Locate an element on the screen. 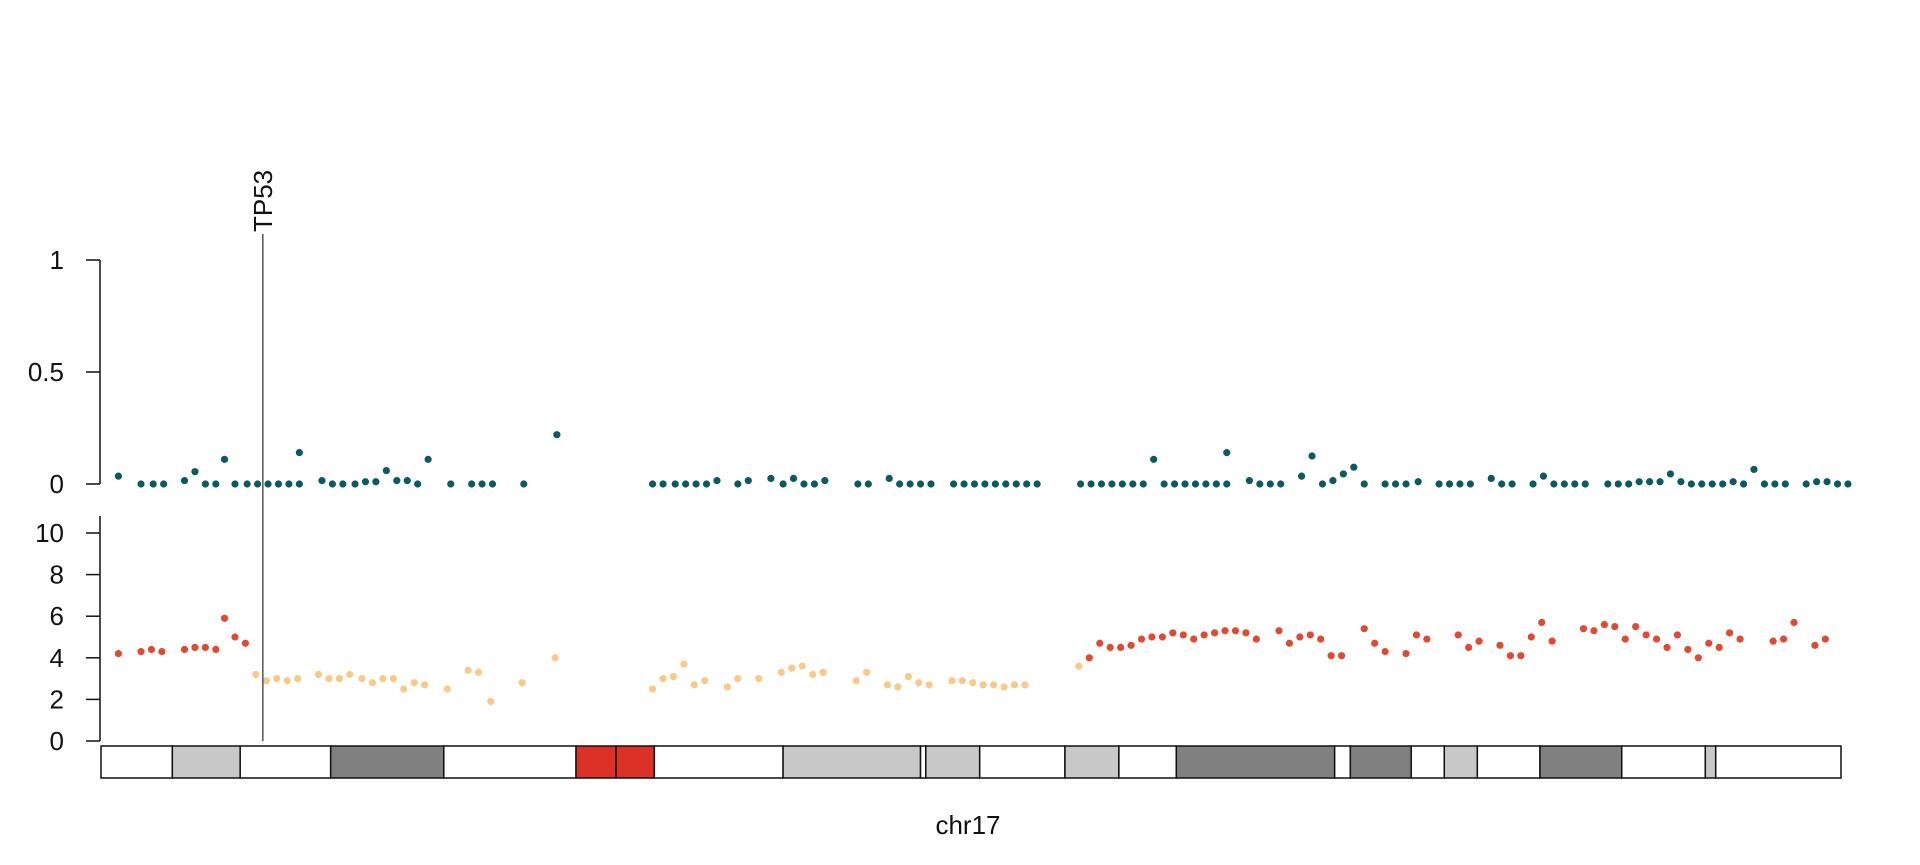 The height and width of the screenshot is (865, 1920). bottom-y-tick-label: 4 is located at coordinates (57, 658).